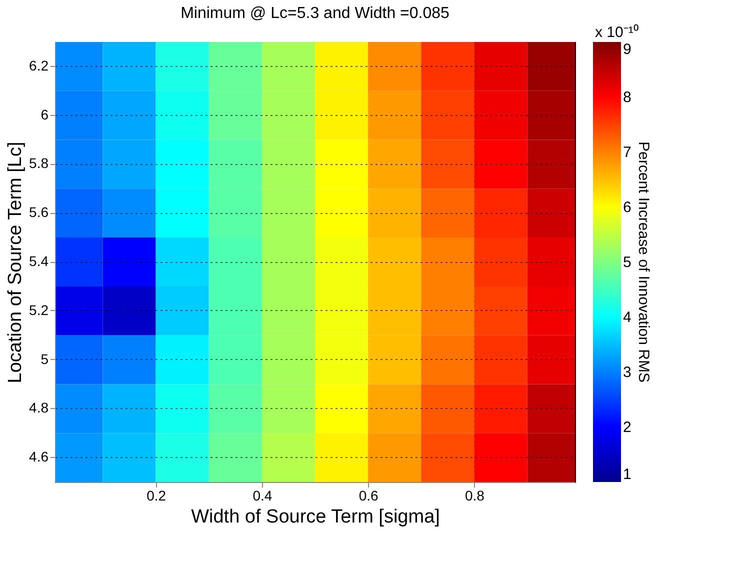 The width and height of the screenshot is (732, 584). Describe the element at coordinates (627, 97) in the screenshot. I see `color-bar-label: 8` at that location.